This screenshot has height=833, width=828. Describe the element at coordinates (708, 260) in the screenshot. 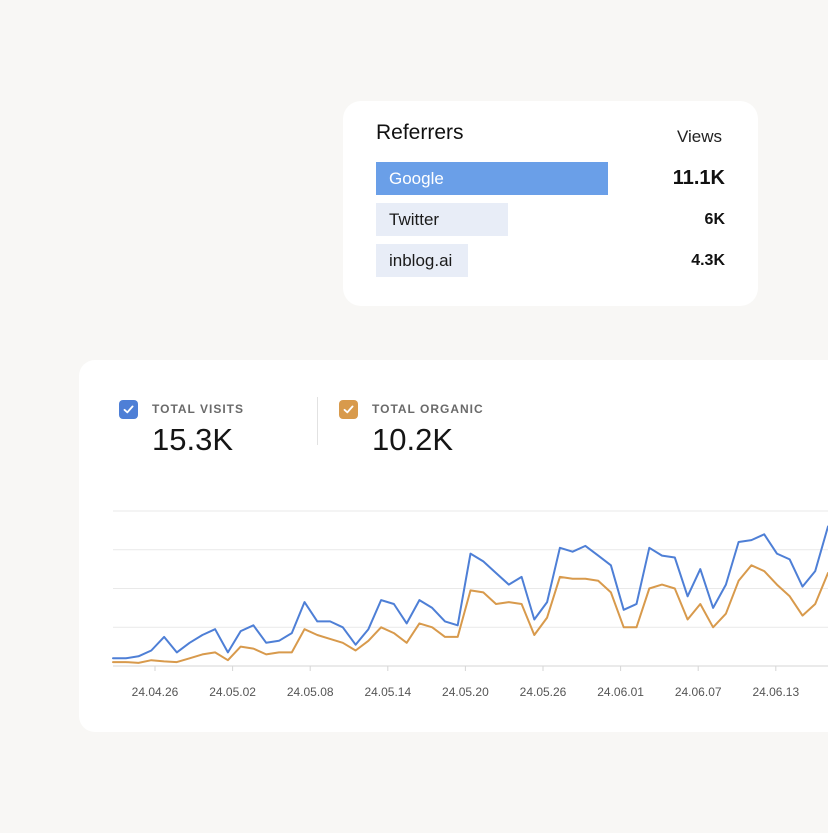

I see `referrer-views: 4.3K` at that location.